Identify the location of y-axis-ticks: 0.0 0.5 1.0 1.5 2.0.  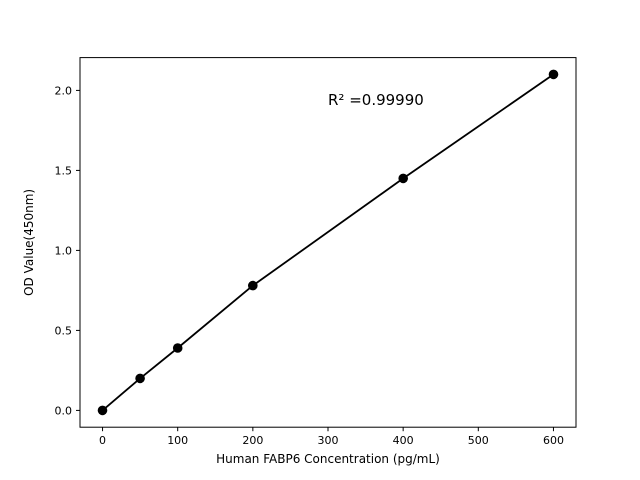
(67, 250).